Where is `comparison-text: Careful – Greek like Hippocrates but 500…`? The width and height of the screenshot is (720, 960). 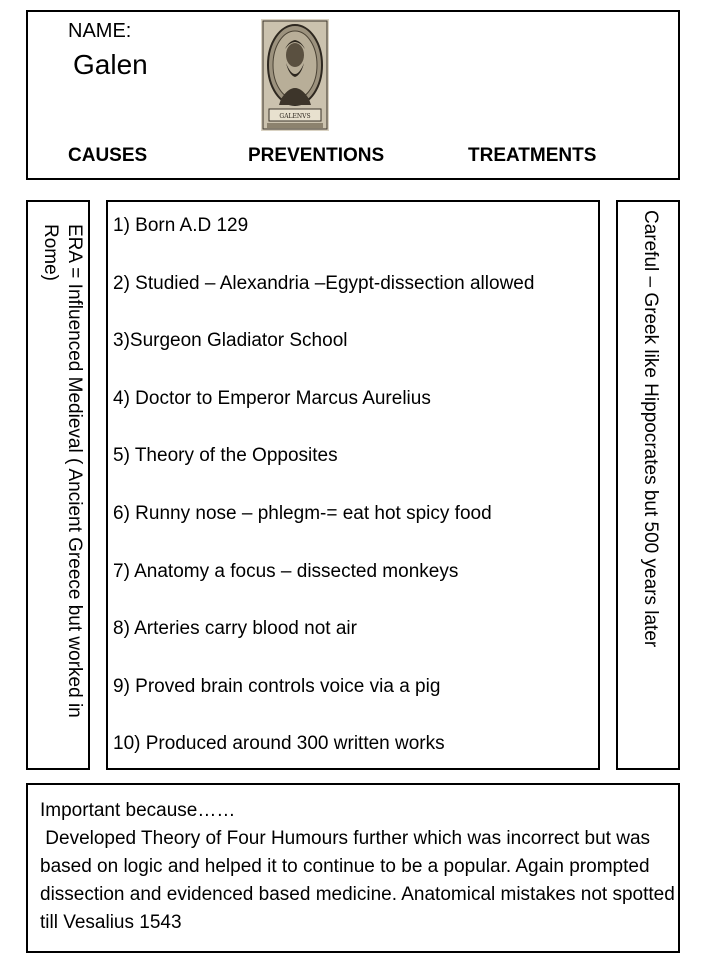
comparison-text: Careful – Greek like Hippocrates but 500… is located at coordinates (650, 429).